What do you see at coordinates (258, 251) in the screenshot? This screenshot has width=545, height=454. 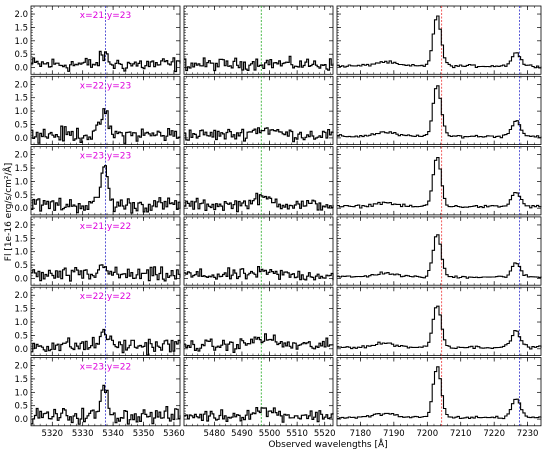 I see `panel-r4-c2` at bounding box center [258, 251].